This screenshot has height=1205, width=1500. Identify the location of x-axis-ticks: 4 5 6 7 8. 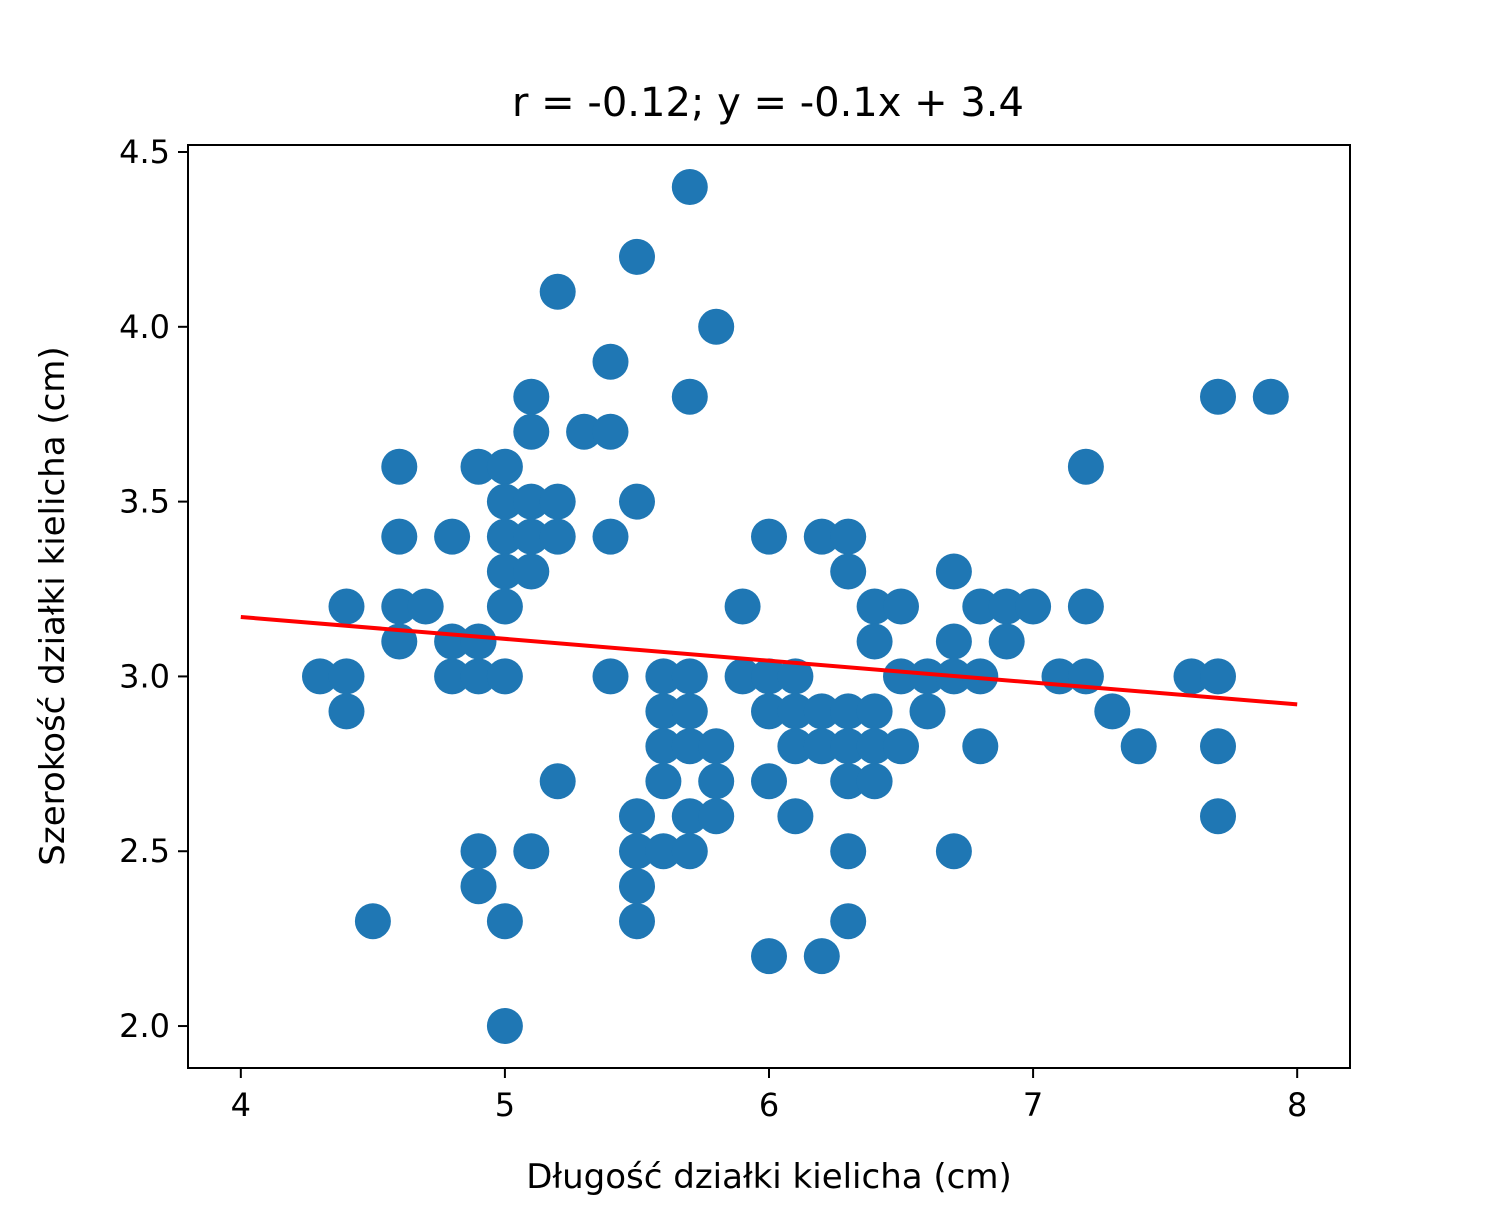
(769, 1096).